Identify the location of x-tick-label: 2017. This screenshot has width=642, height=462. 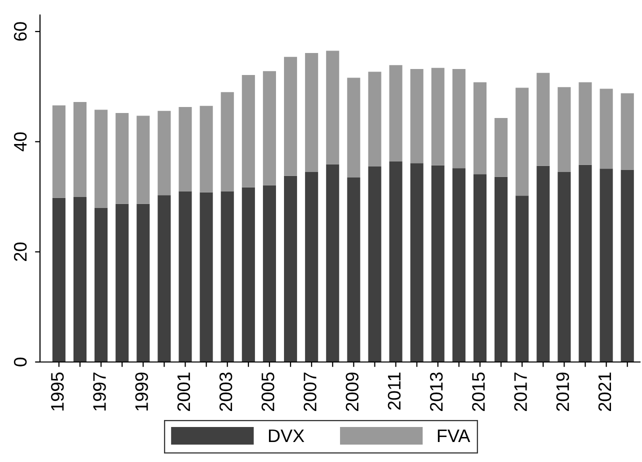
(520, 391).